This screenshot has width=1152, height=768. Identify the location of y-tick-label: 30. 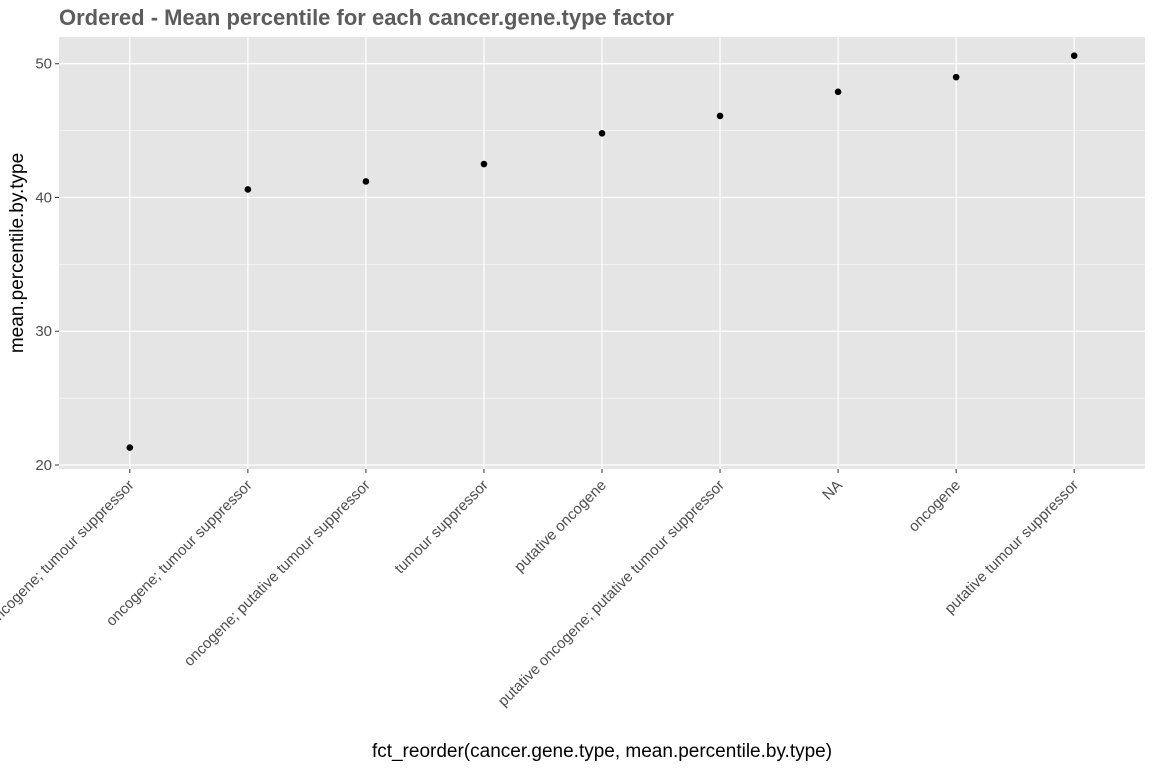
(43, 331).